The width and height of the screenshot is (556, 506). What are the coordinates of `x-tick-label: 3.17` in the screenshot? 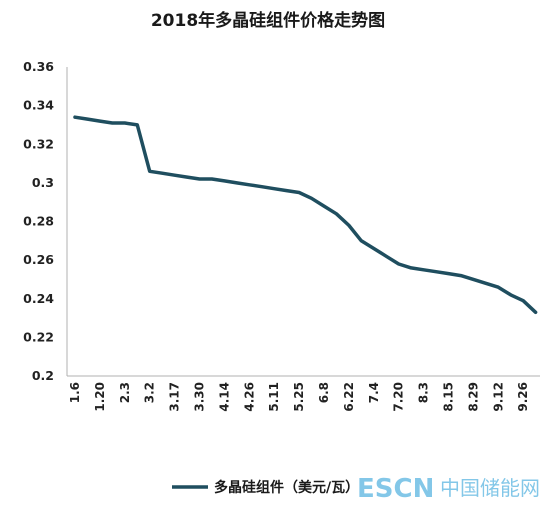 It's located at (175, 397).